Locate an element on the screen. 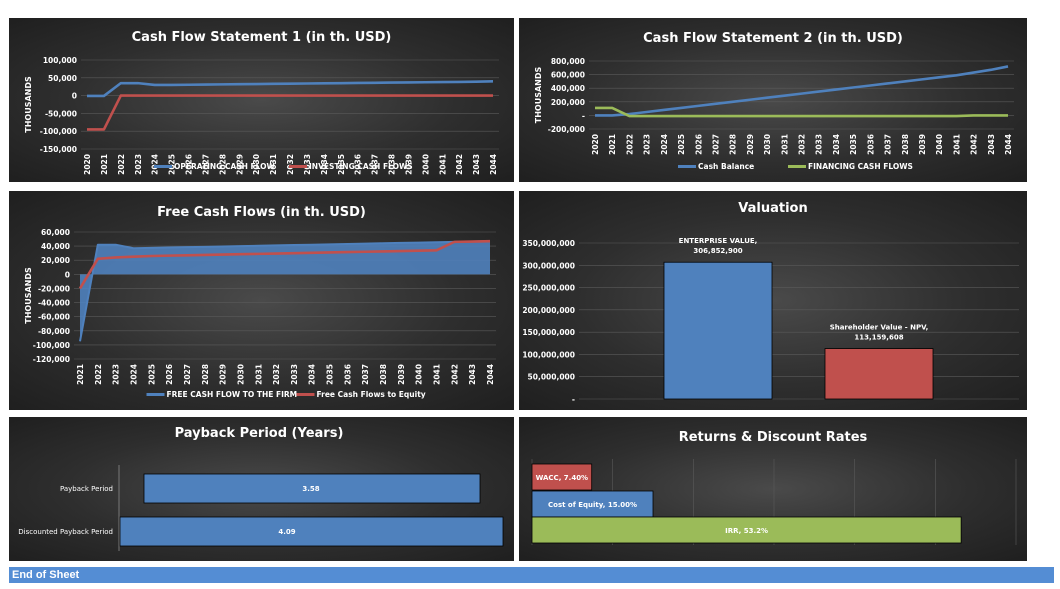 The image size is (1060, 589). category-label: Payback Period is located at coordinates (86, 489).